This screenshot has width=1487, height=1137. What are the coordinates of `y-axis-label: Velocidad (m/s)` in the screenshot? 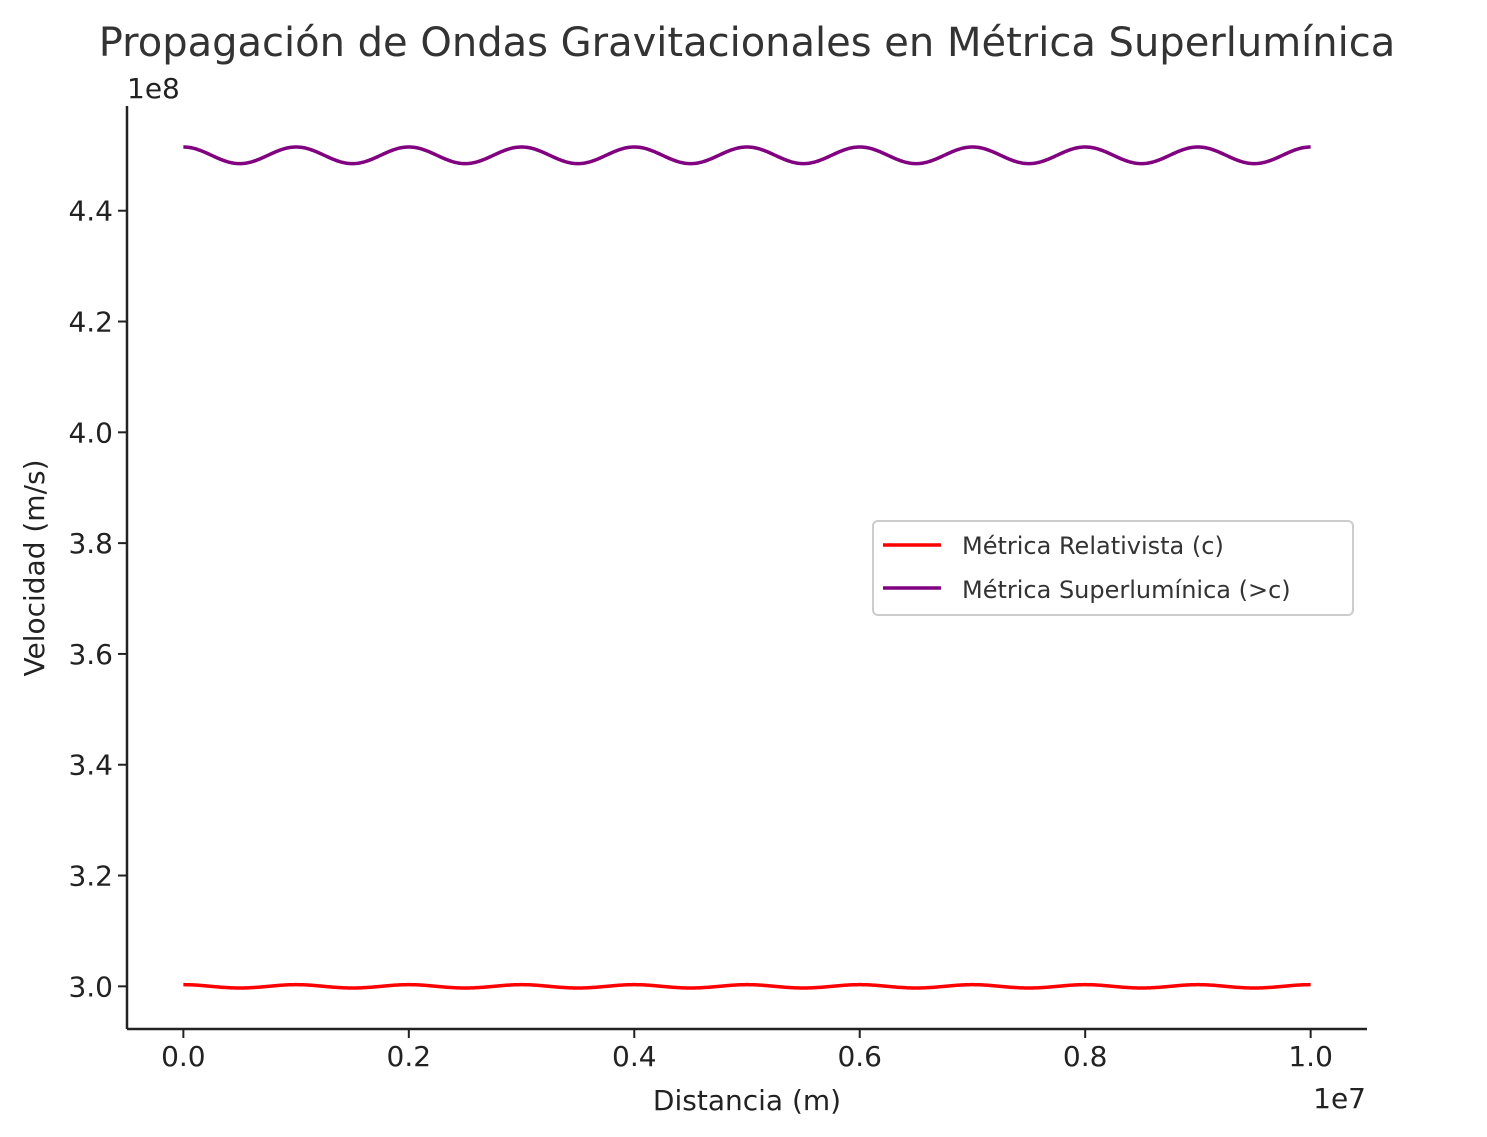 It's located at (34, 567).